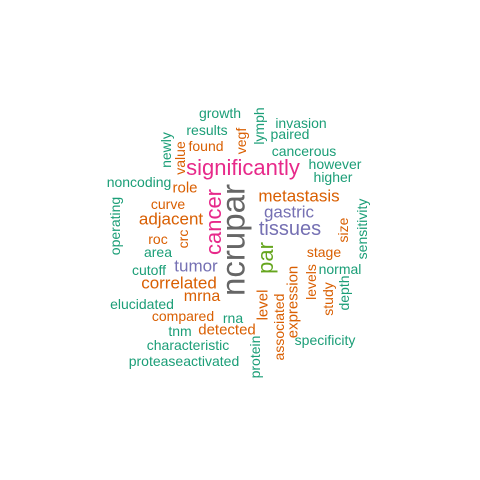  Describe the element at coordinates (184, 361) in the screenshot. I see `word-proteaseactivated: proteaseactivated` at that location.